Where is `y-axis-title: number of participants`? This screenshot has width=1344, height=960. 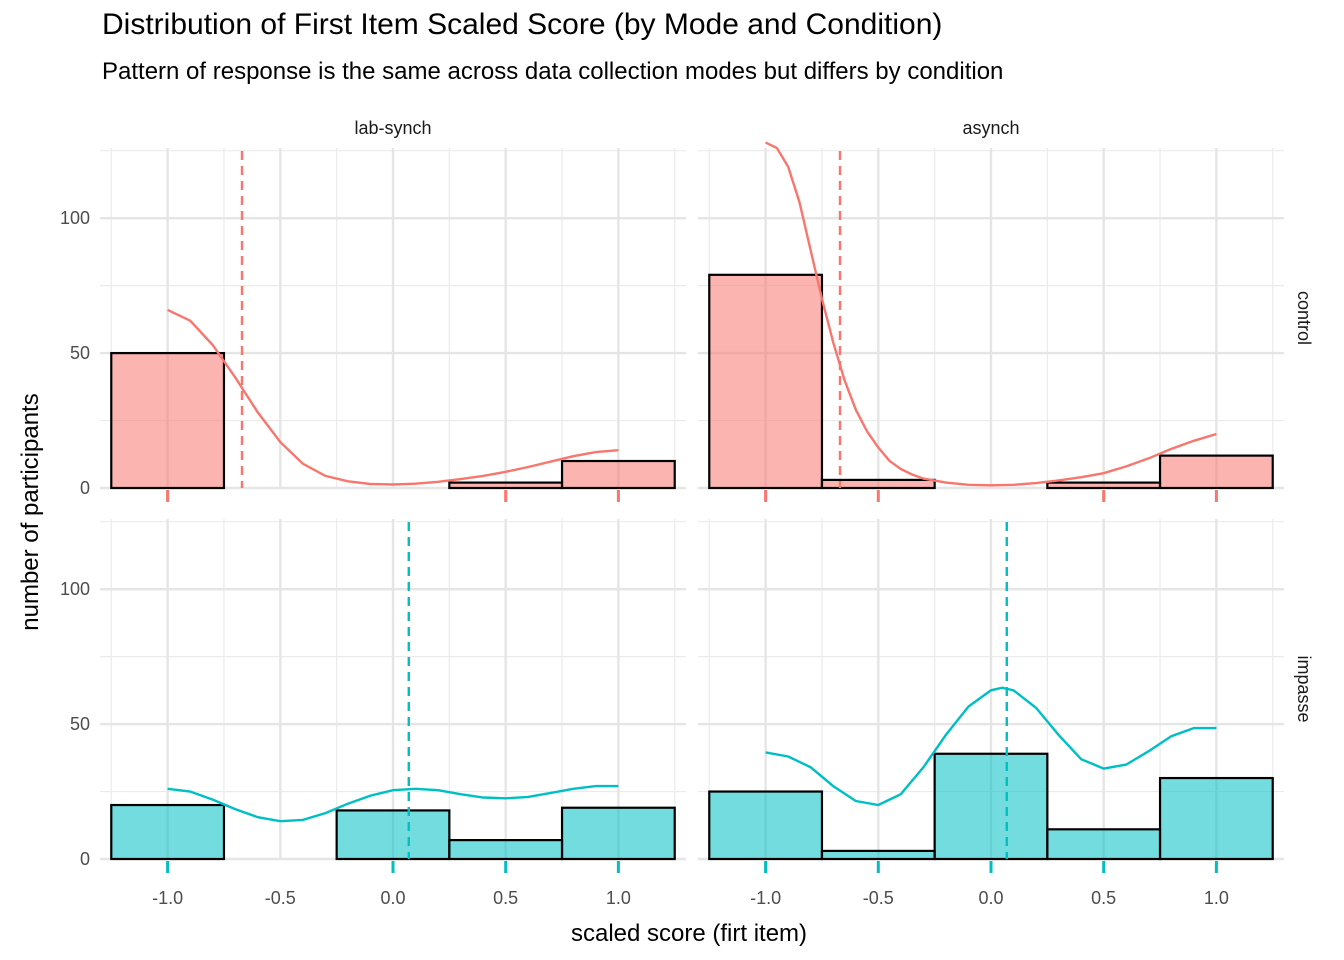
y-axis-title: number of participants is located at coordinates (30, 511).